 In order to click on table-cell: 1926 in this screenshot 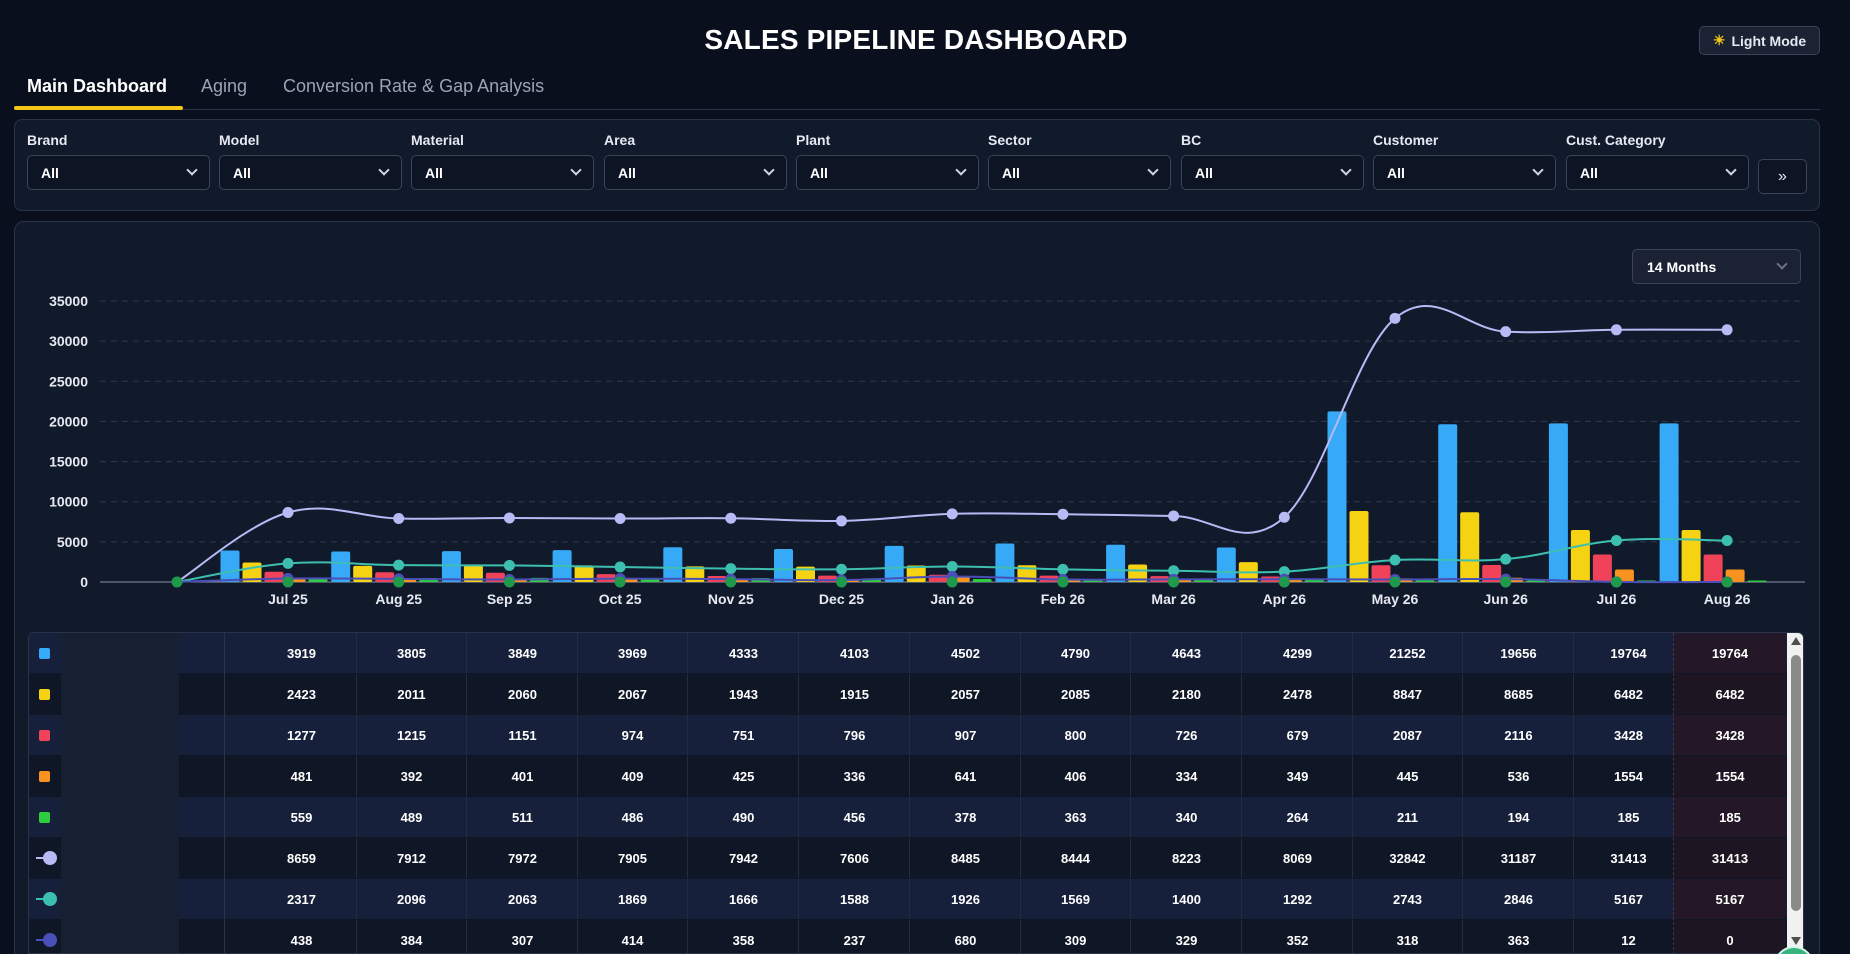, I will do `click(966, 899)`.